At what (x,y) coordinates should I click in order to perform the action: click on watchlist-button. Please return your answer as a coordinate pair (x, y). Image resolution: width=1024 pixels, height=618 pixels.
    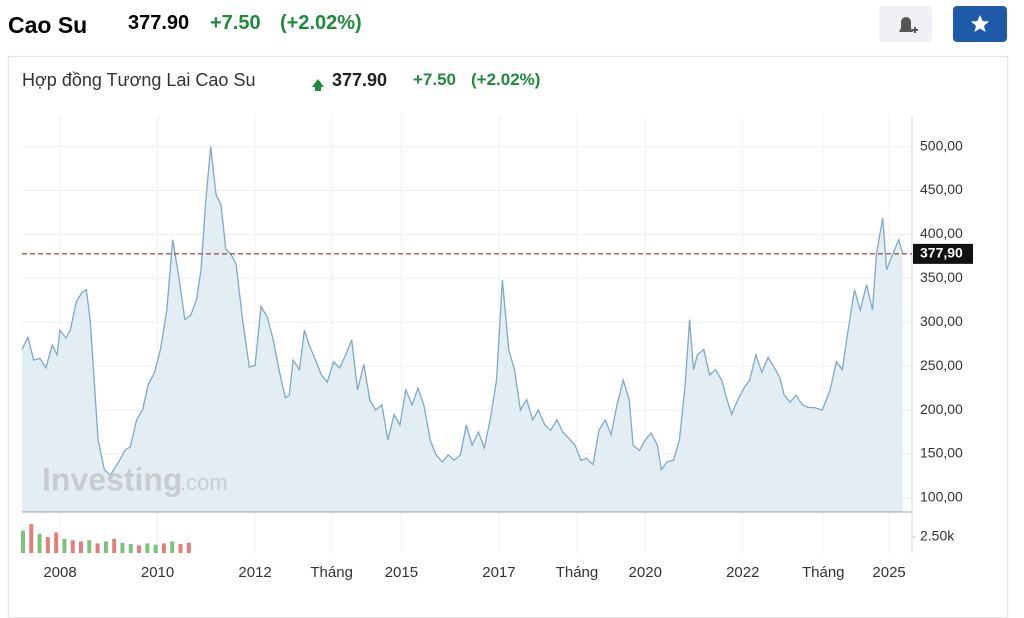
    Looking at the image, I should click on (980, 24).